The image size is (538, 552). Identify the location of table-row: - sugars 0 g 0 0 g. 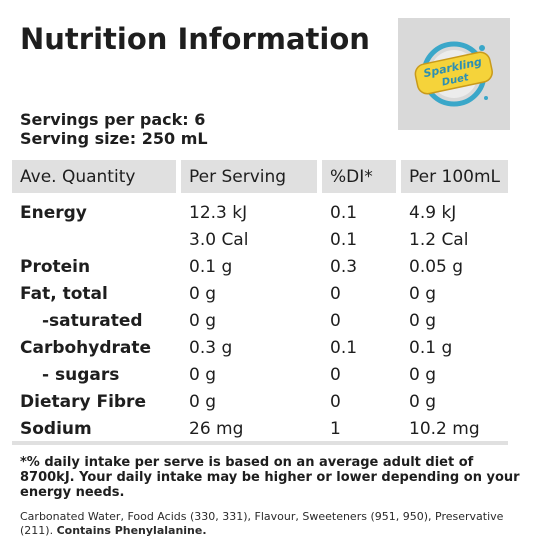
(260, 374).